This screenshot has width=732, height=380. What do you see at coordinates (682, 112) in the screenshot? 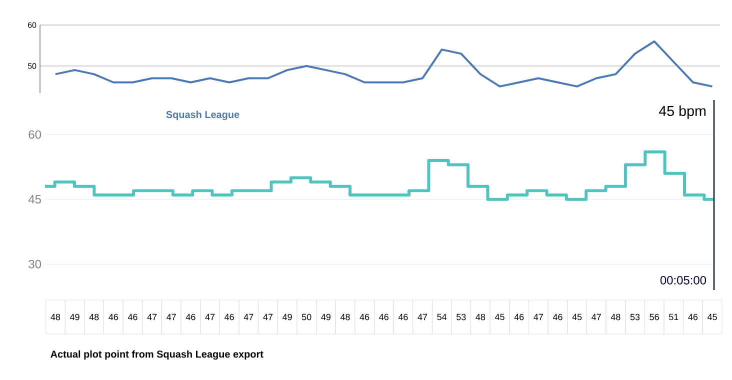
I see `annotation: 45 bpm` at bounding box center [682, 112].